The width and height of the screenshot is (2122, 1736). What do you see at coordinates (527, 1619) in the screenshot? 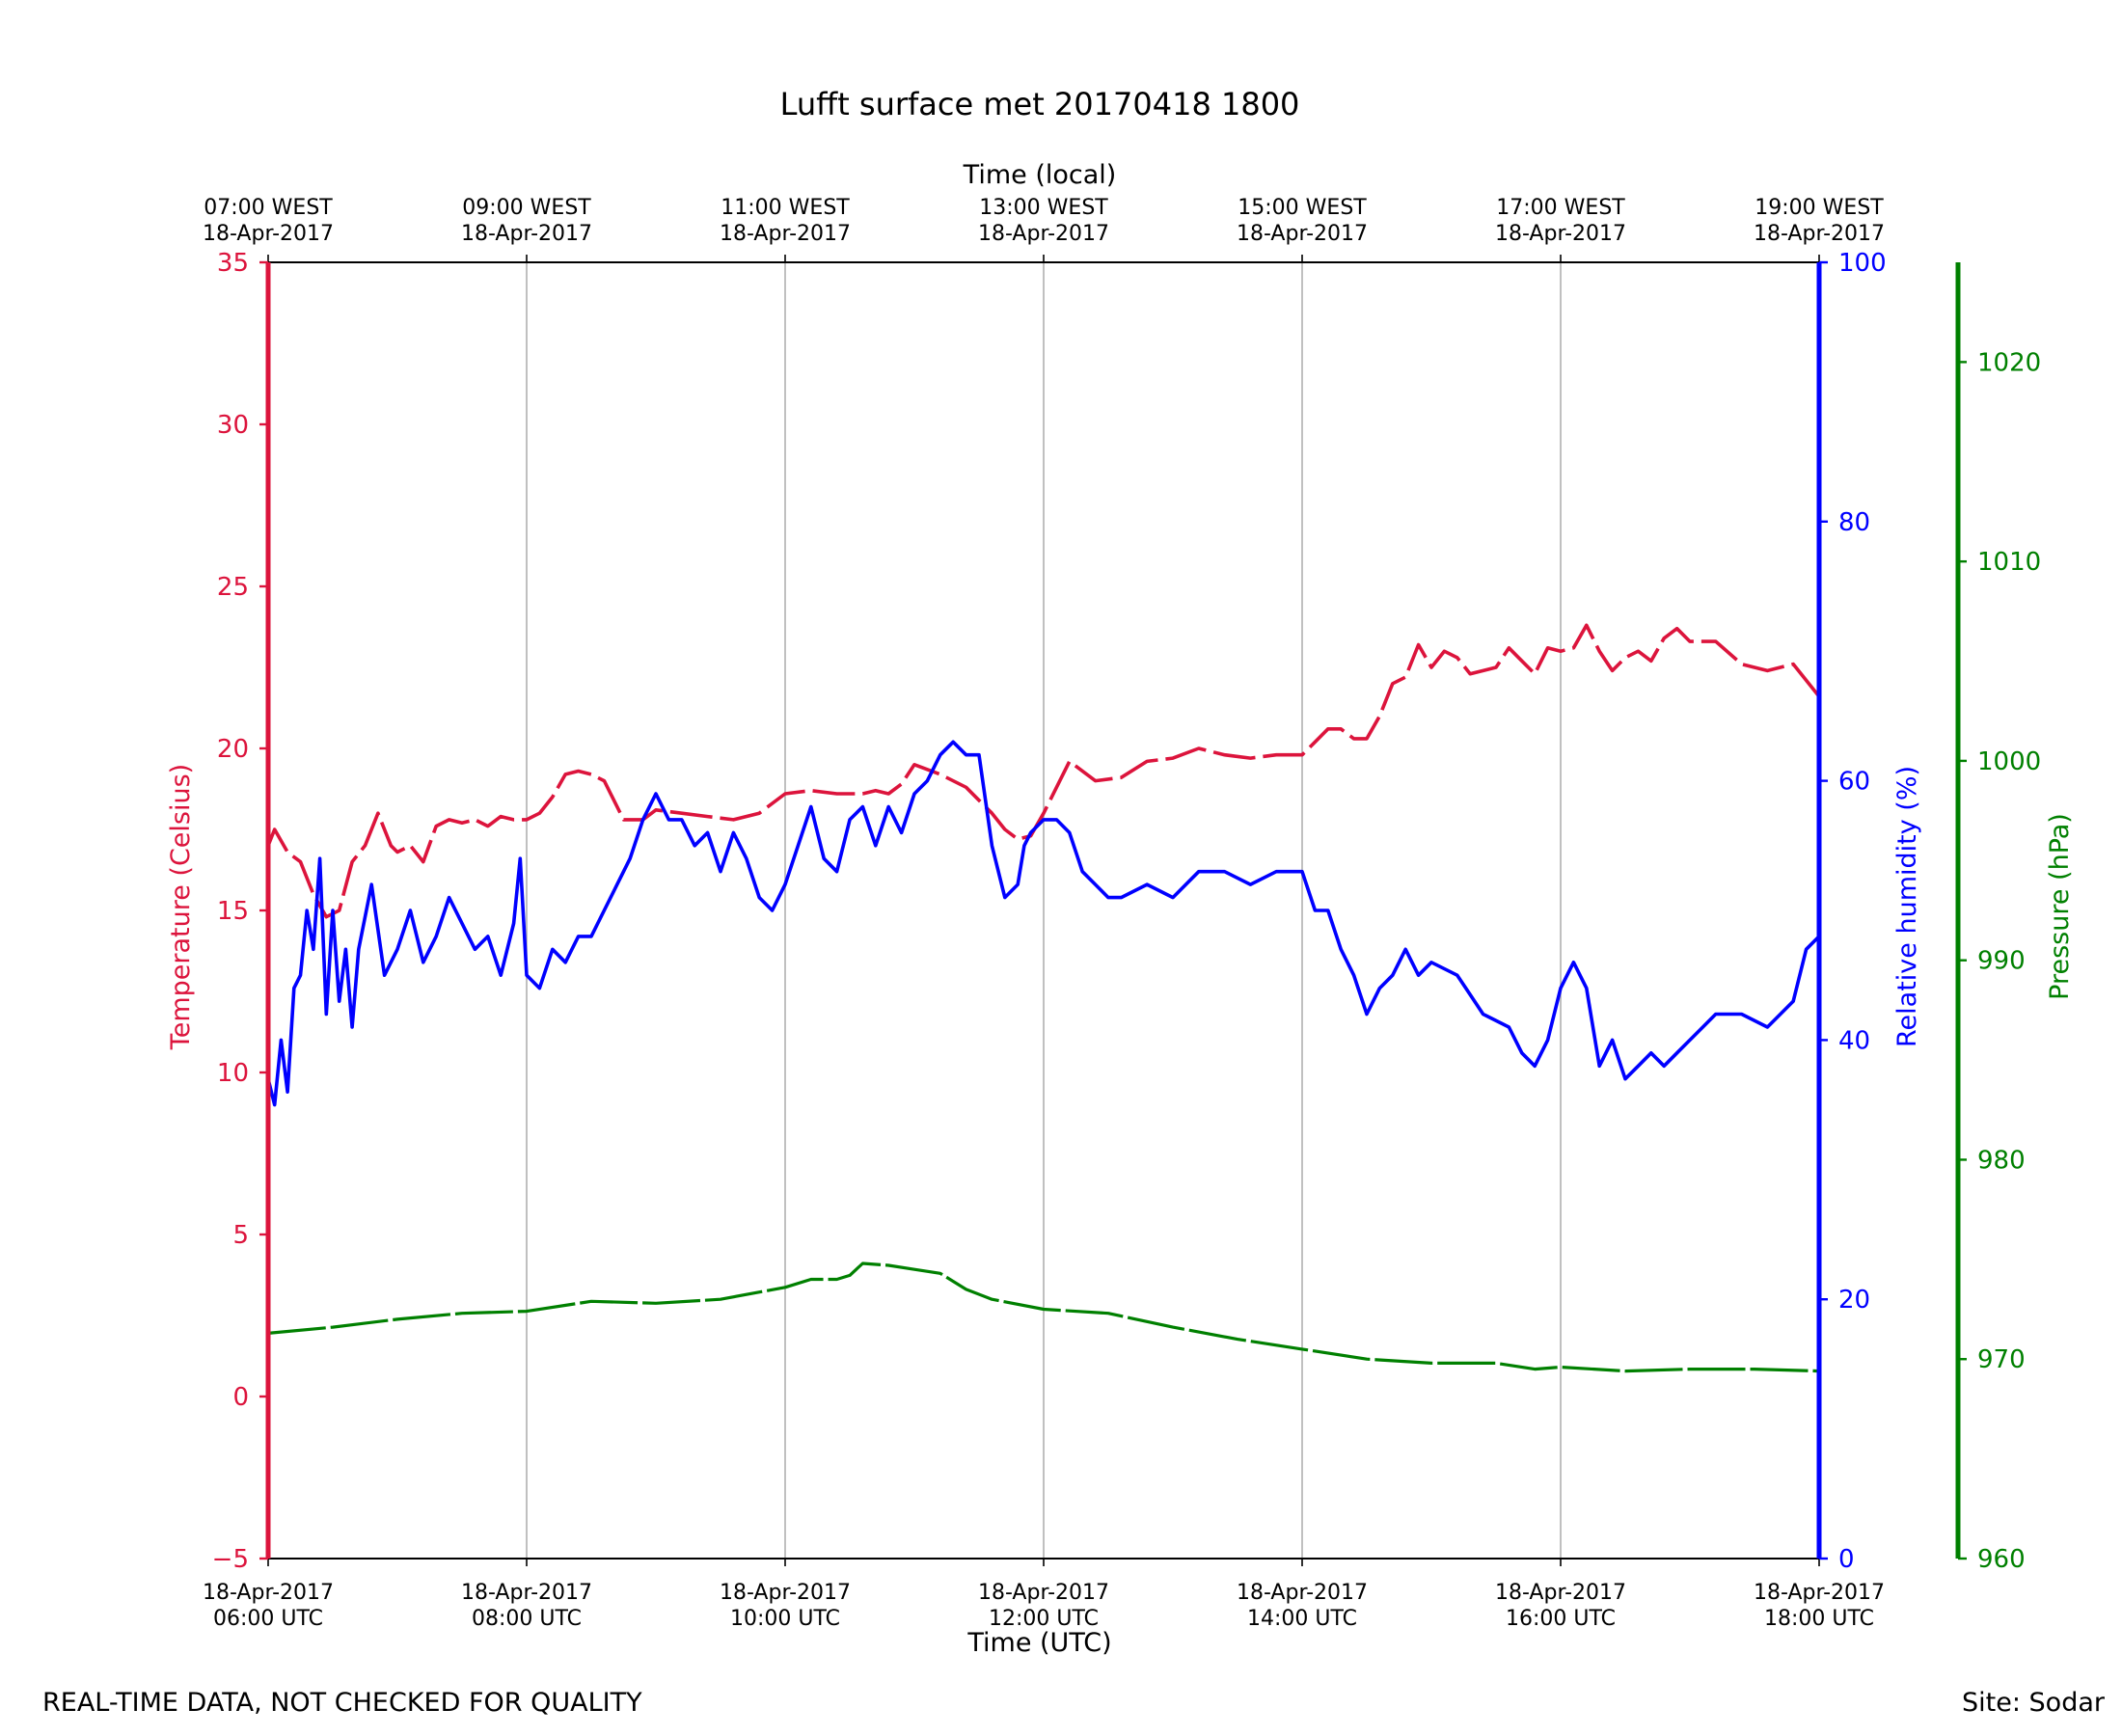
I see `x-tick-label-line: 08:00 UTC` at bounding box center [527, 1619].